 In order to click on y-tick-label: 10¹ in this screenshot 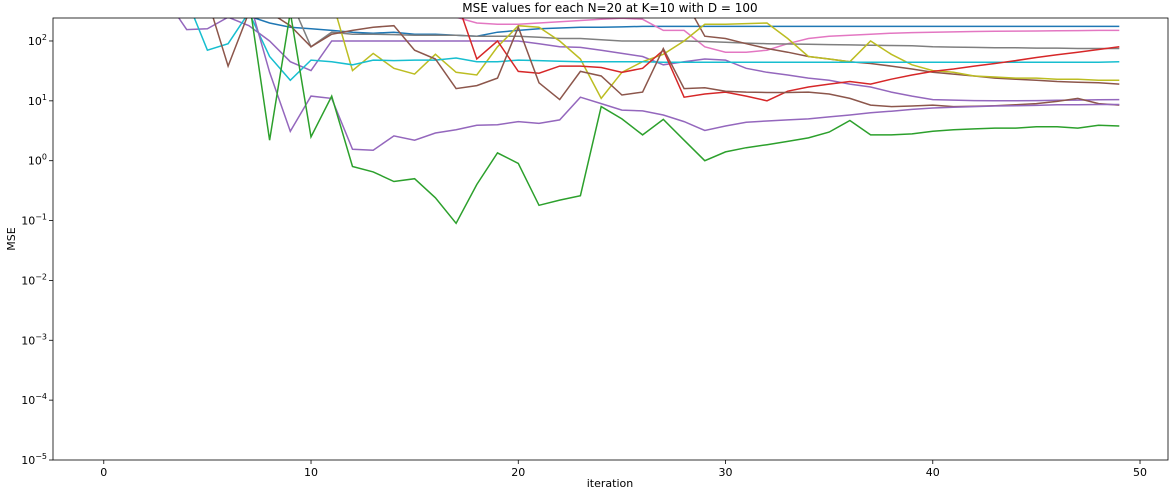, I will do `click(37, 100)`.